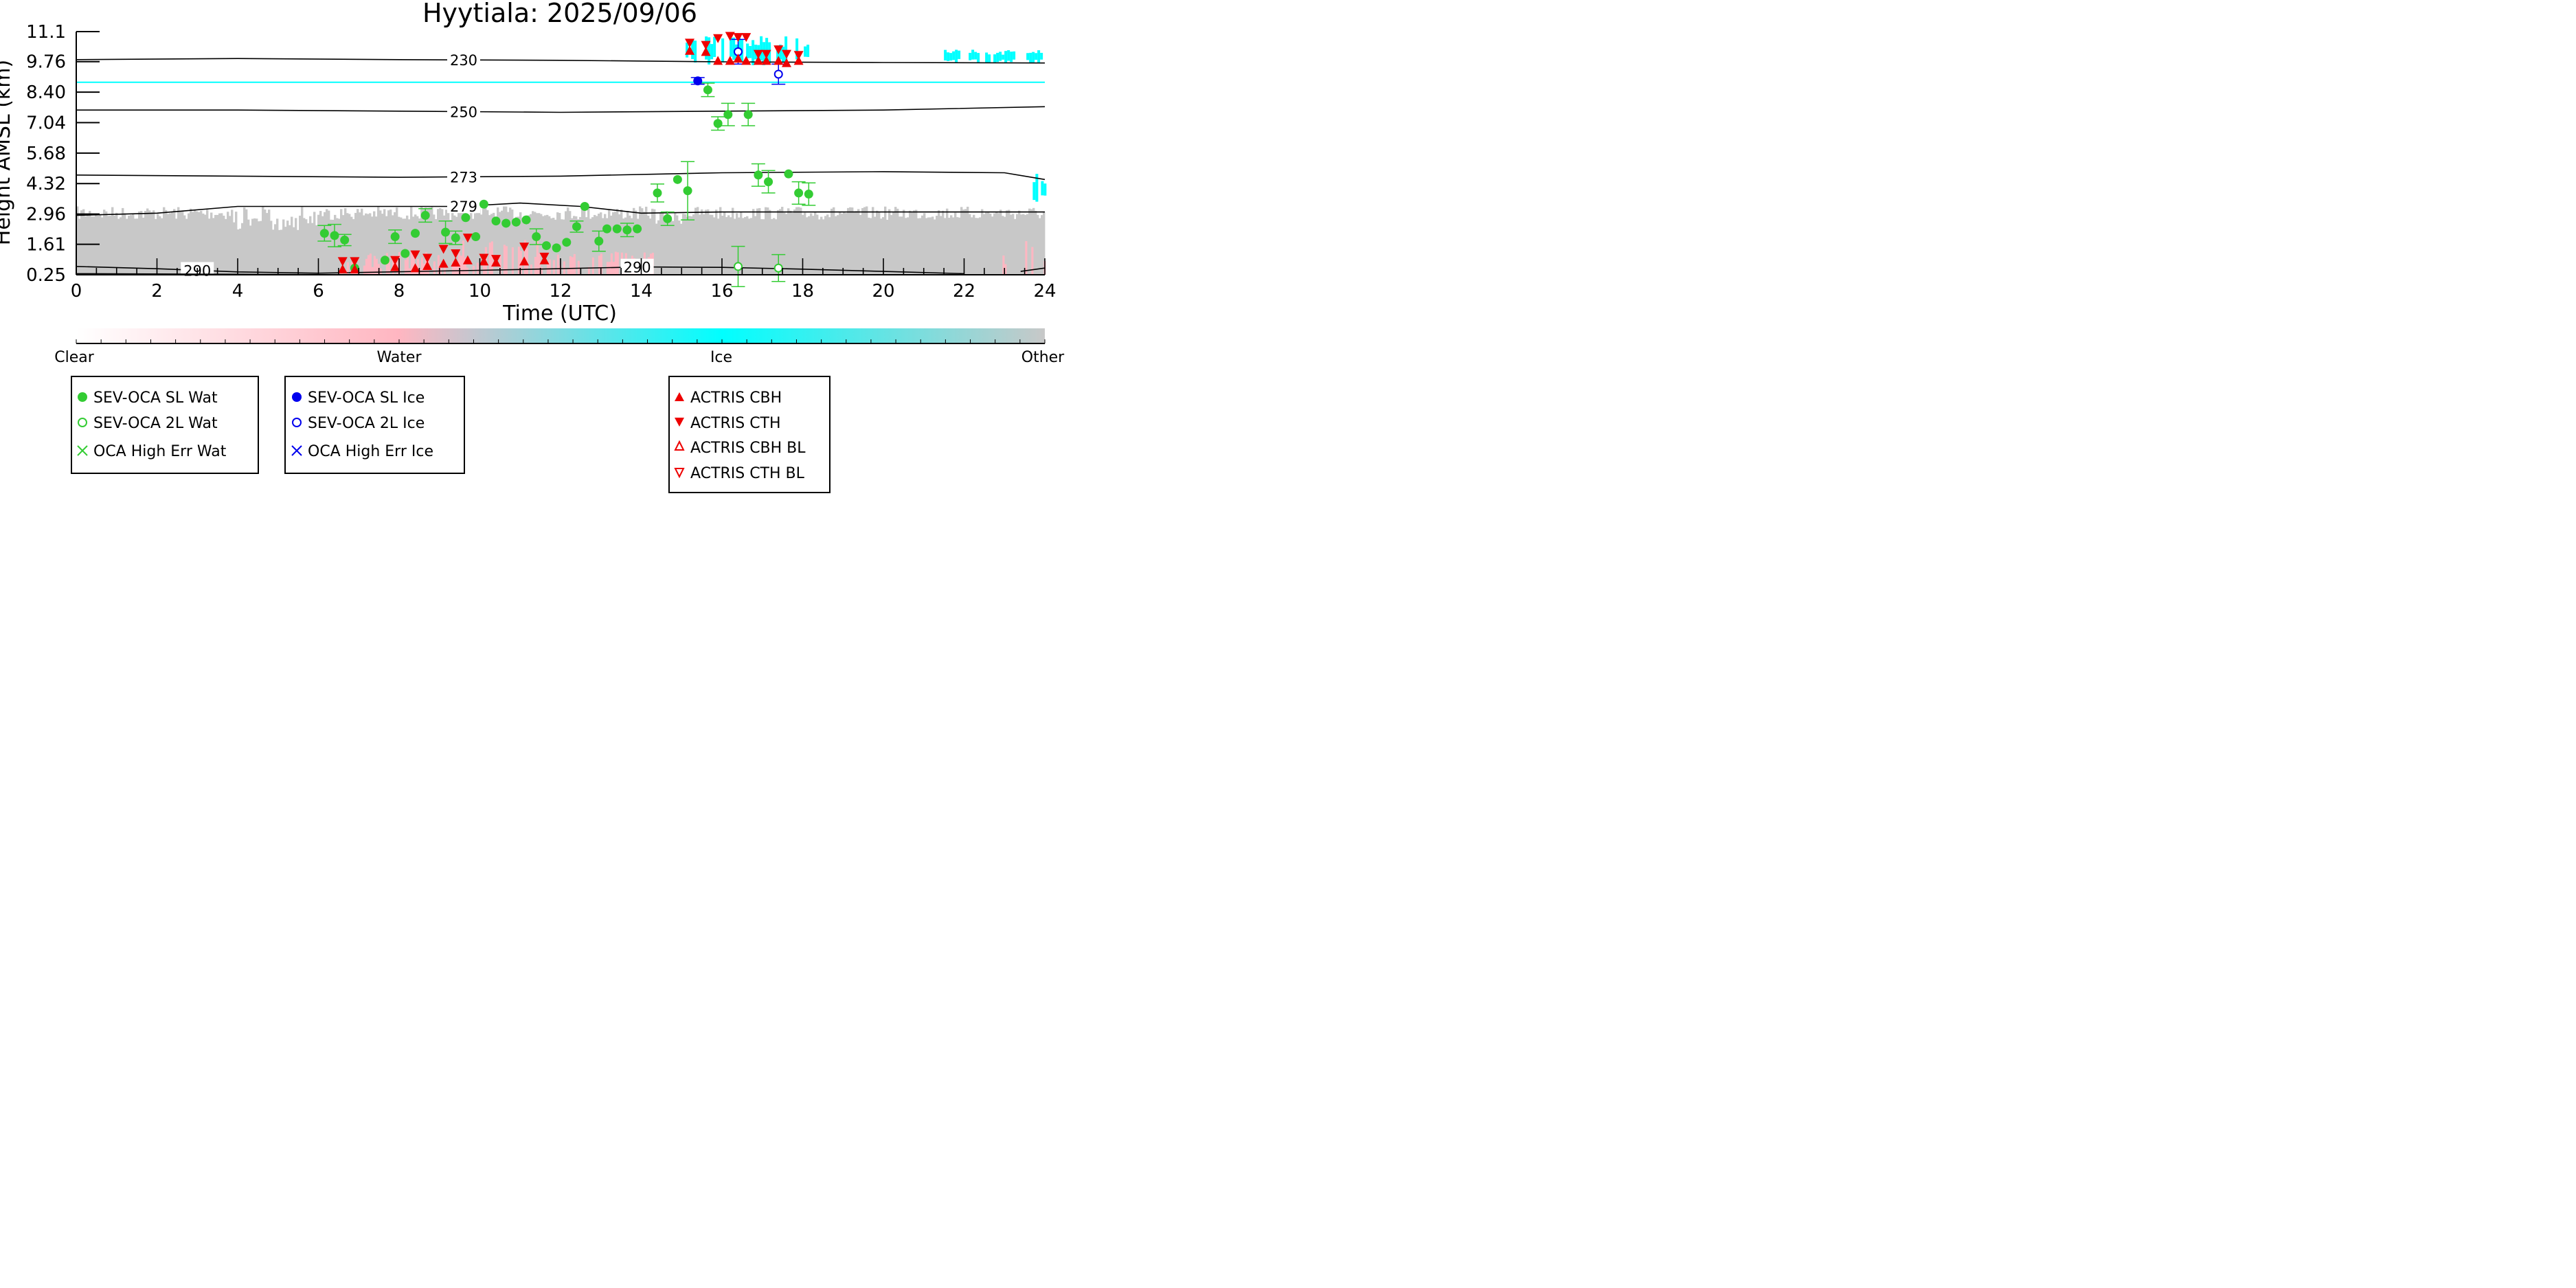 Image resolution: width=2576 pixels, height=1288 pixels. Describe the element at coordinates (46, 92) in the screenshot. I see `y-tick-label: 8.40` at that location.